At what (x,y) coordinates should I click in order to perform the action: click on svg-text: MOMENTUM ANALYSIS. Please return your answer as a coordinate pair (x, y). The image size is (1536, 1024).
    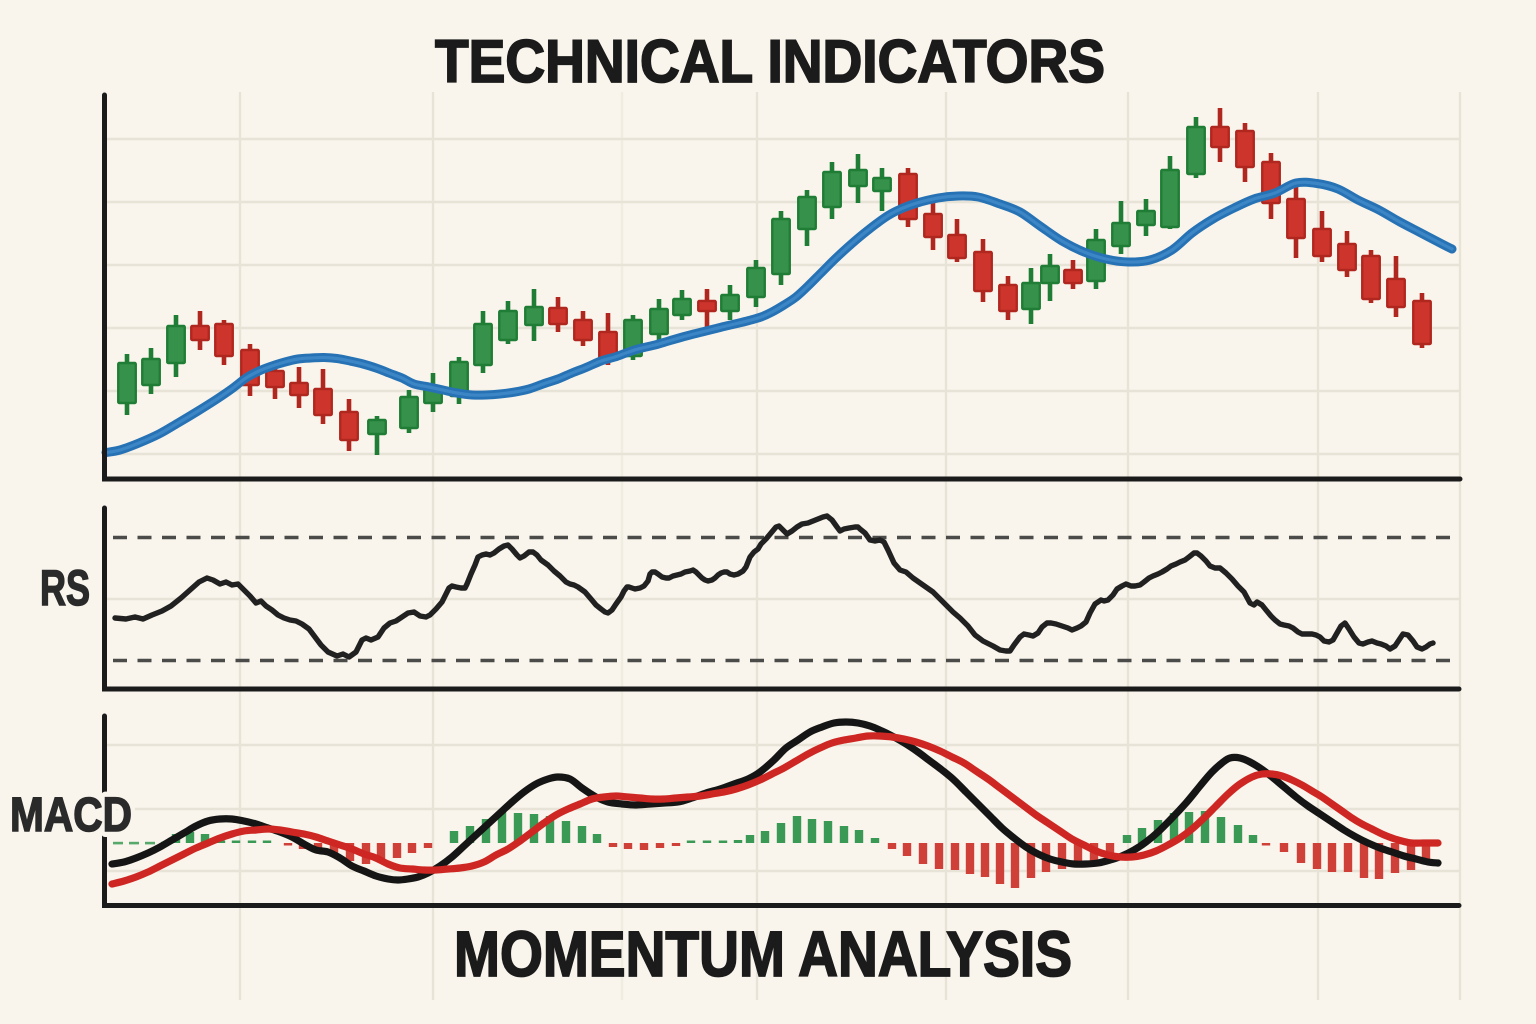
    Looking at the image, I should click on (763, 954).